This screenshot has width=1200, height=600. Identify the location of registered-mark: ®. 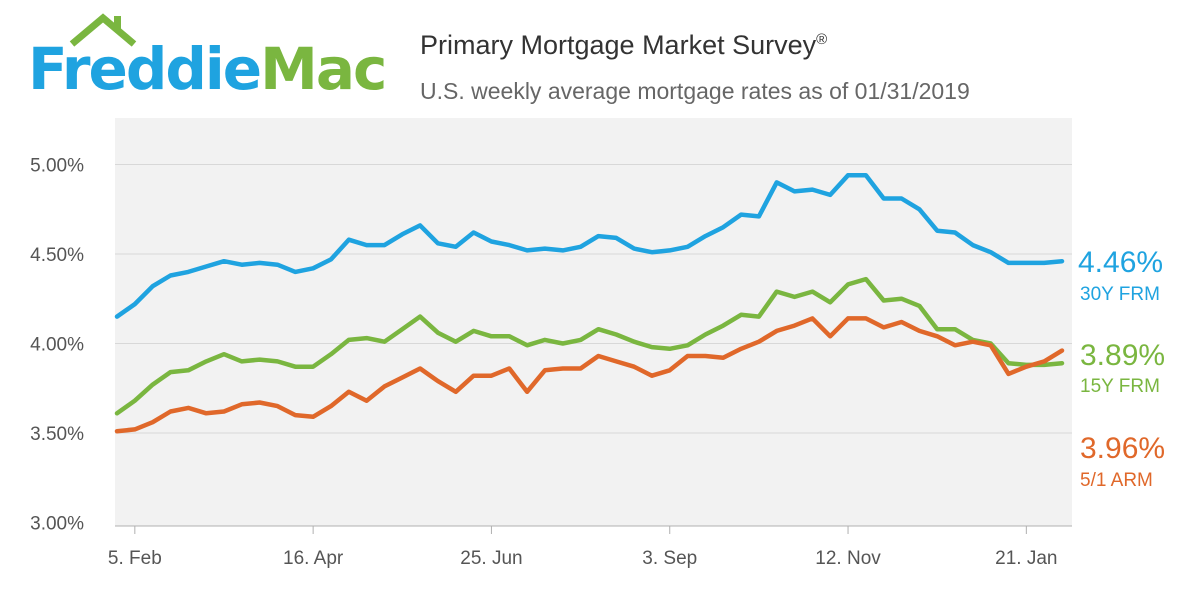
(822, 39).